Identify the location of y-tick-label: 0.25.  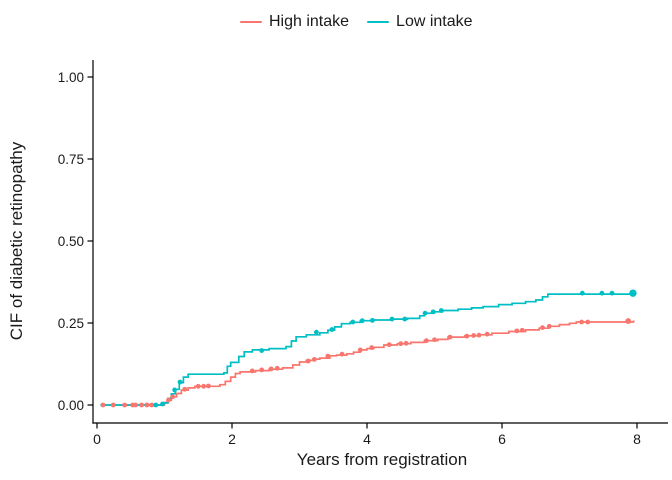
(71, 323).